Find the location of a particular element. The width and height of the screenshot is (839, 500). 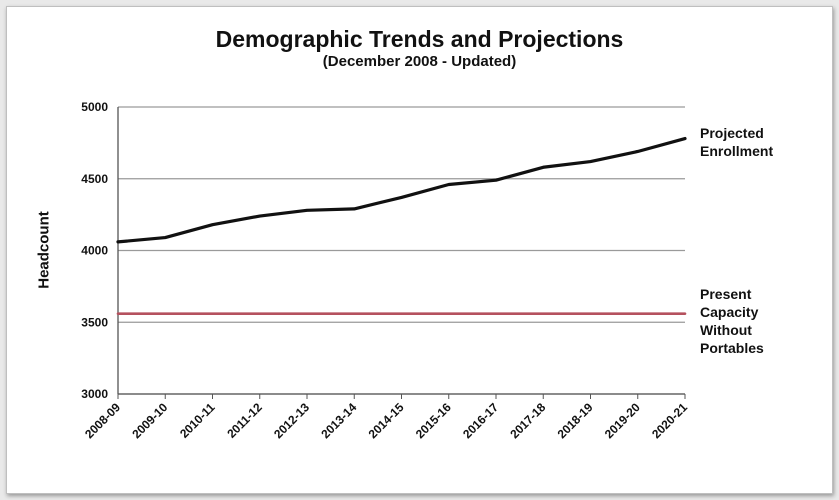

enrollment-series-label: Projected Enrollment is located at coordinates (736, 142).